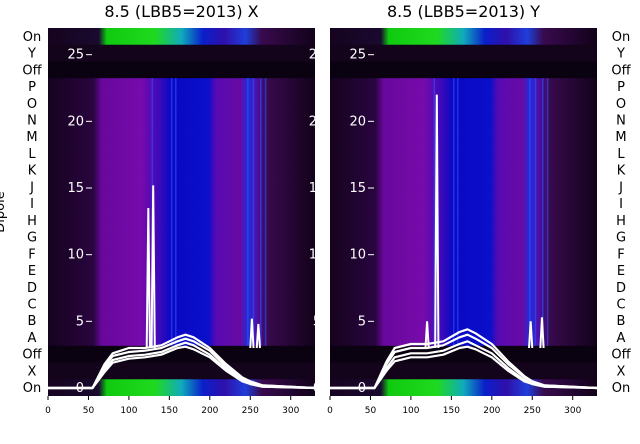 Image resolution: width=640 pixels, height=444 pixels. What do you see at coordinates (362, 388) in the screenshot?
I see `overlay-ytick-label: 0` at bounding box center [362, 388].